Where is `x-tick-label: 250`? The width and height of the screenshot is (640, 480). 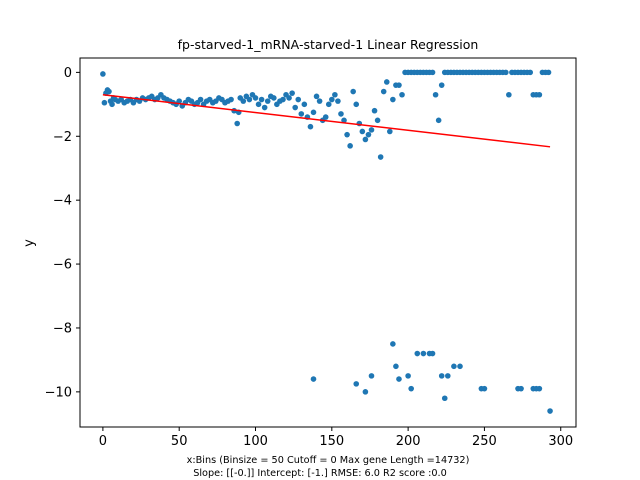 x-tick-label: 250 is located at coordinates (484, 441).